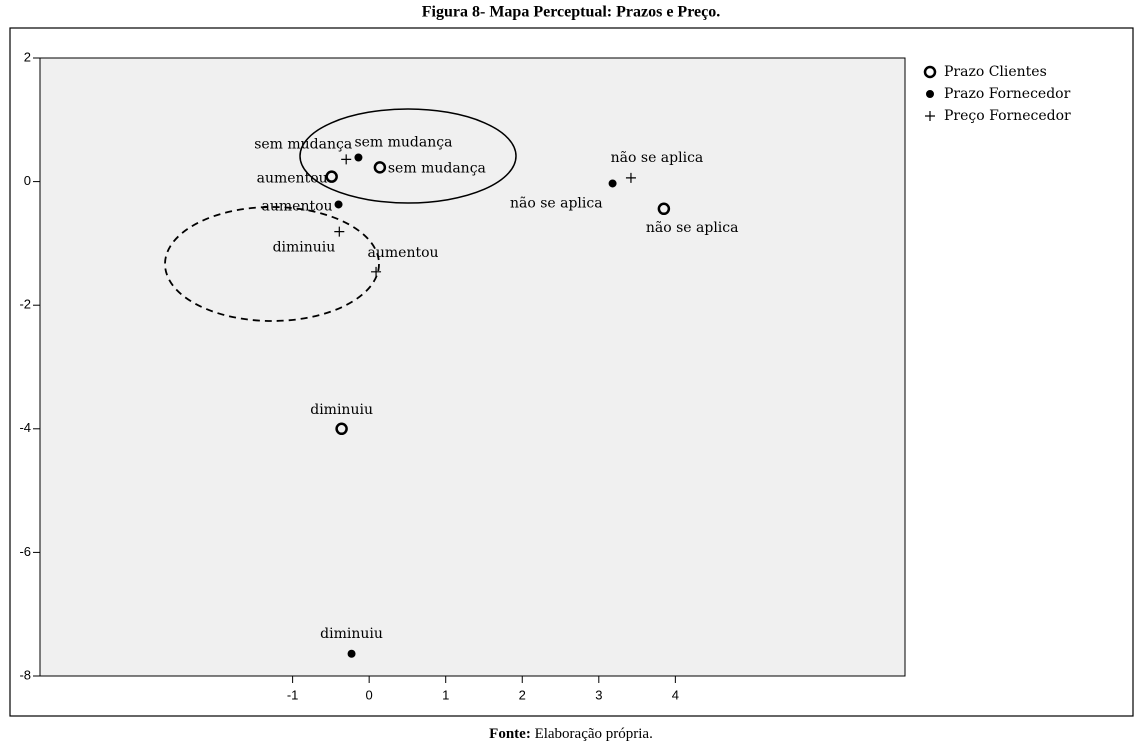 This screenshot has width=1143, height=746. What do you see at coordinates (27, 180) in the screenshot?
I see `y-tick-label: 0` at bounding box center [27, 180].